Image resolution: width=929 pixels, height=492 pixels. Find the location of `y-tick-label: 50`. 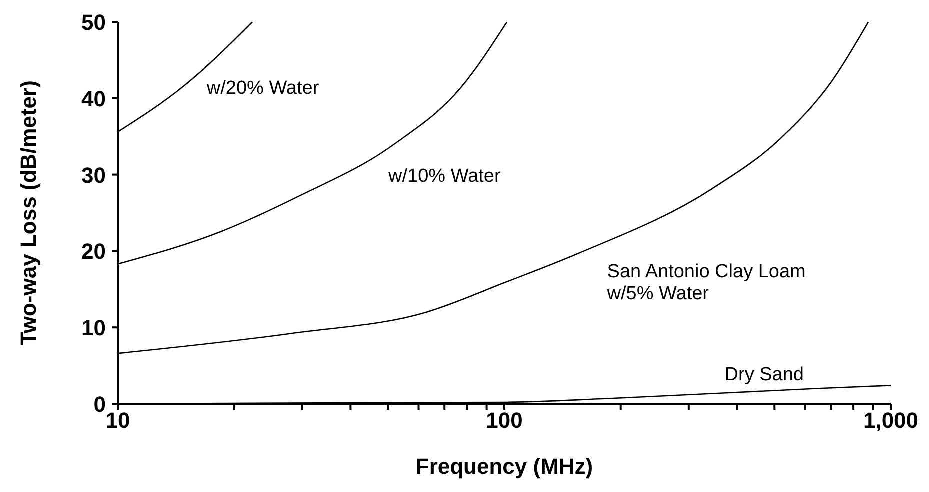

y-tick-label: 50 is located at coordinates (94, 22).